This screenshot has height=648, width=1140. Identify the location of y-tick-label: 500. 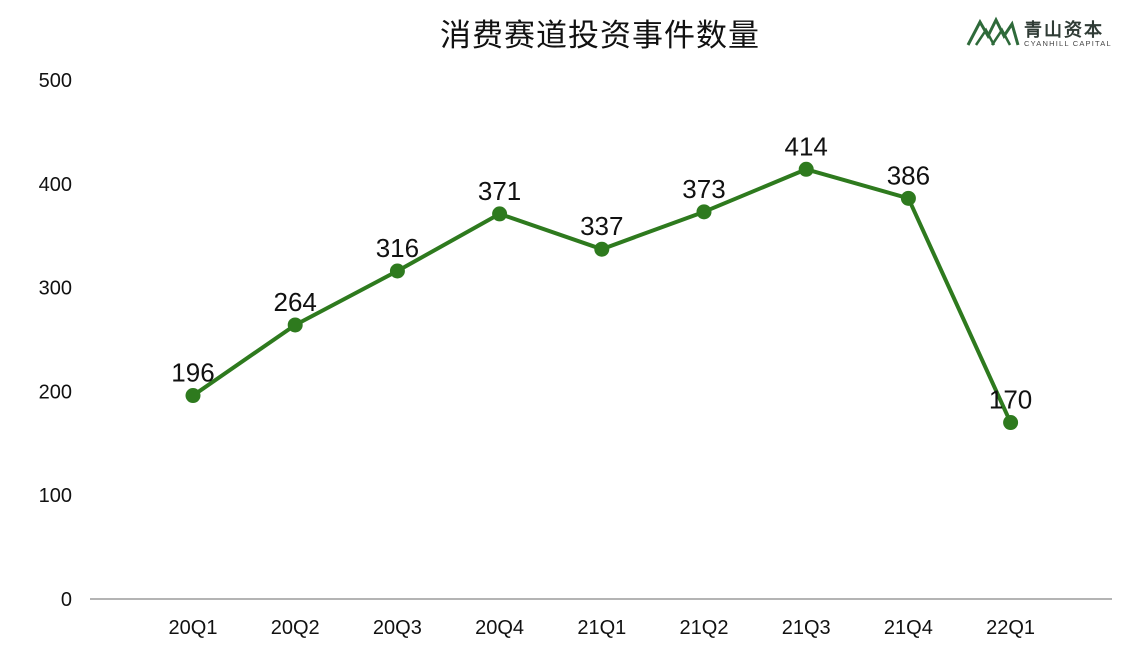
(55, 81).